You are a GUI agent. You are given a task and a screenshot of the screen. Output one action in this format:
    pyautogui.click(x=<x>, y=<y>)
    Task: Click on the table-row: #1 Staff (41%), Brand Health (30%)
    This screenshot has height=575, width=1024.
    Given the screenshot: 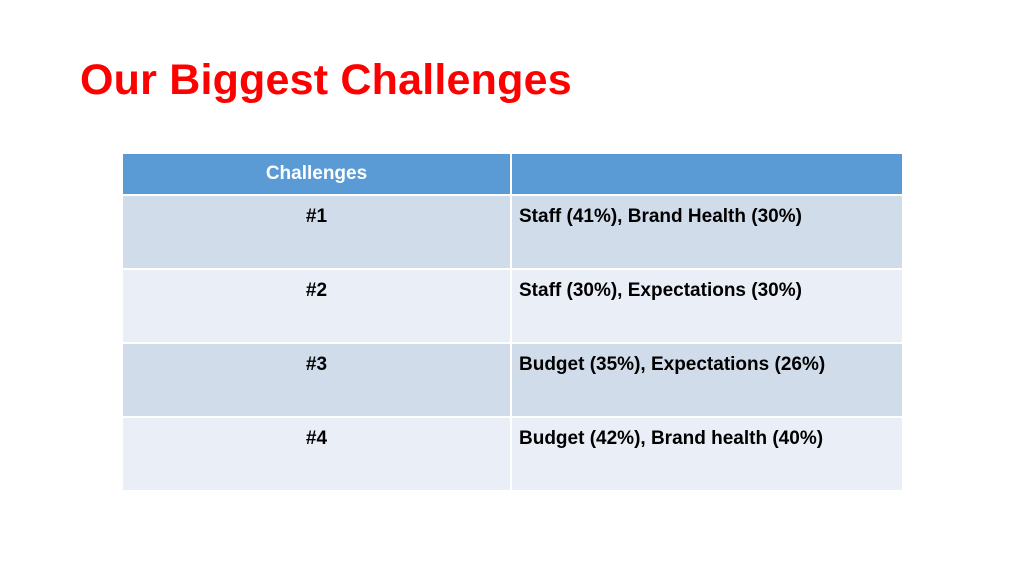 What is the action you would take?
    pyautogui.click(x=512, y=232)
    